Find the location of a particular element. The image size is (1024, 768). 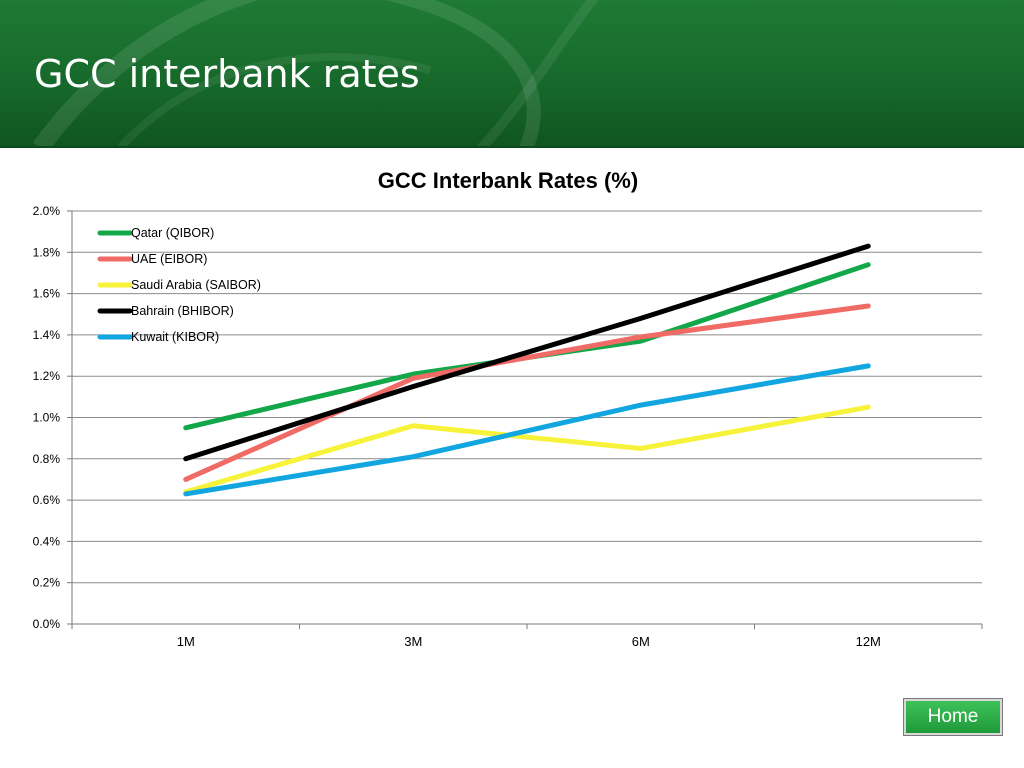

legend-label: Saudi Arabia (SAIBOR) is located at coordinates (196, 285).